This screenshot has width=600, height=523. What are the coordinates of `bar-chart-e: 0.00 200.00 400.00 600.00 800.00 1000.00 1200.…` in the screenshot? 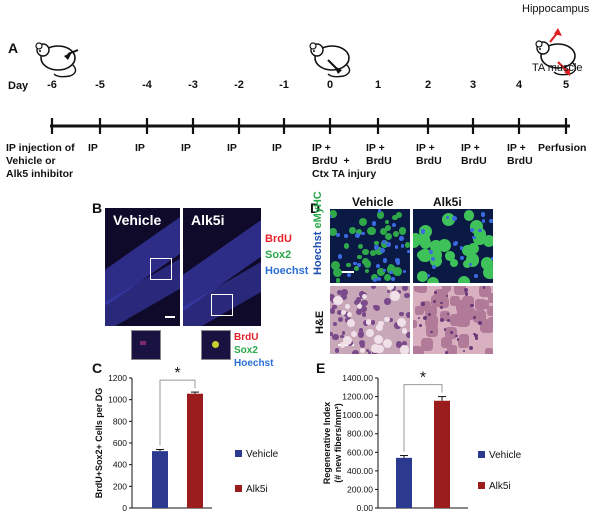 It's located at (422, 441).